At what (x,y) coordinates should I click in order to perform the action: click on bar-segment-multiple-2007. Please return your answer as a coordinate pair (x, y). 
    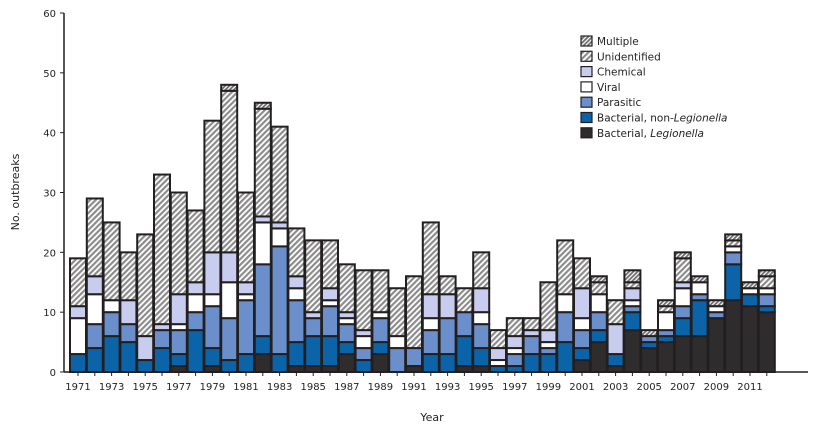
    Looking at the image, I should click on (682, 255).